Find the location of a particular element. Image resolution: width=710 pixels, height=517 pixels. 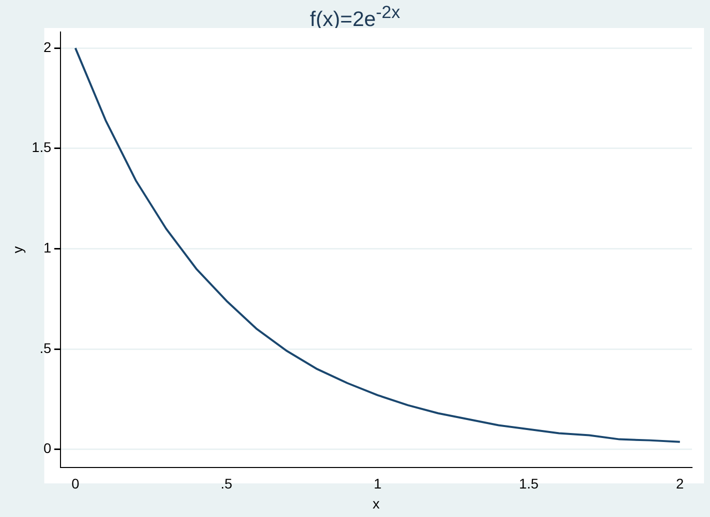

x-tick-label: 1 is located at coordinates (378, 484).